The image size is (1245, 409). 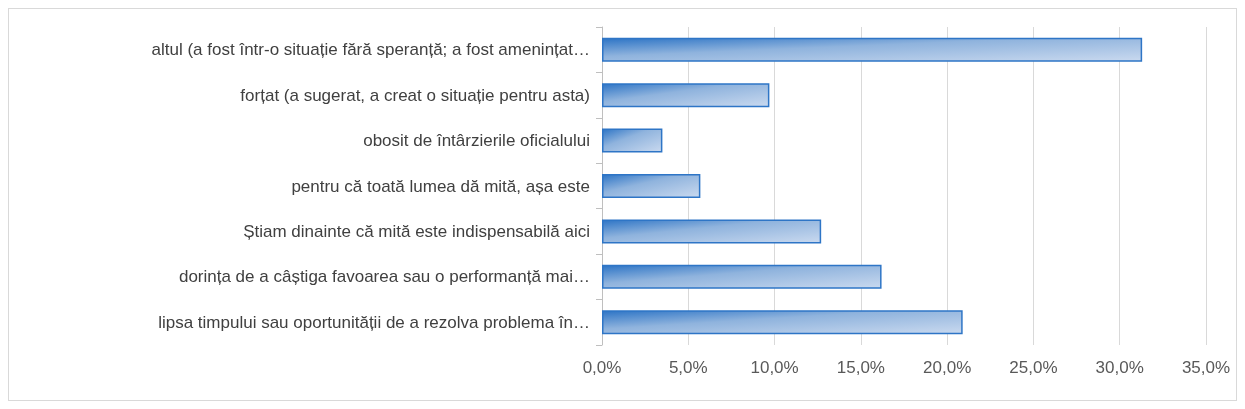 What do you see at coordinates (1206, 367) in the screenshot?
I see `x-tick-label: 35,0%` at bounding box center [1206, 367].